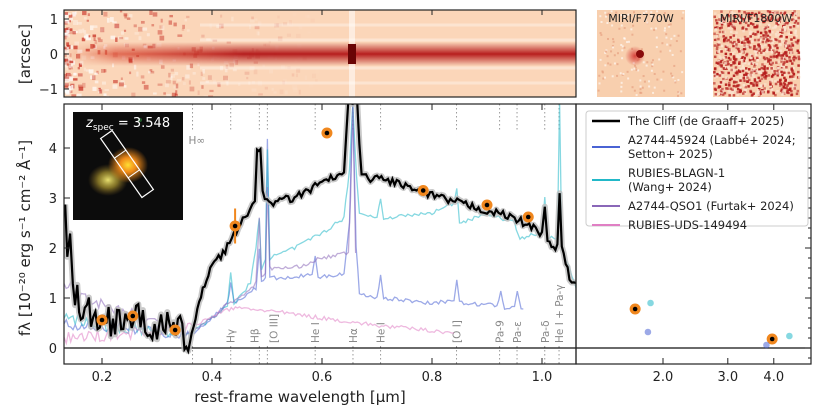 Image resolution: width=835 pixels, height=414 pixels. What do you see at coordinates (757, 53) in the screenshot?
I see `miri-f1800w-cutout: MIRI/F1800W` at bounding box center [757, 53].